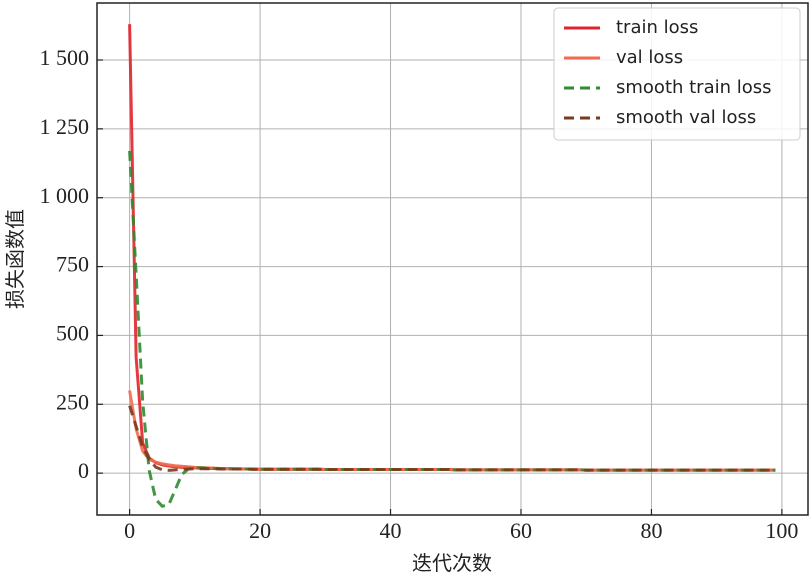 Image resolution: width=812 pixels, height=580 pixels. Describe the element at coordinates (72, 264) in the screenshot. I see `y-tick-label: 750` at that location.